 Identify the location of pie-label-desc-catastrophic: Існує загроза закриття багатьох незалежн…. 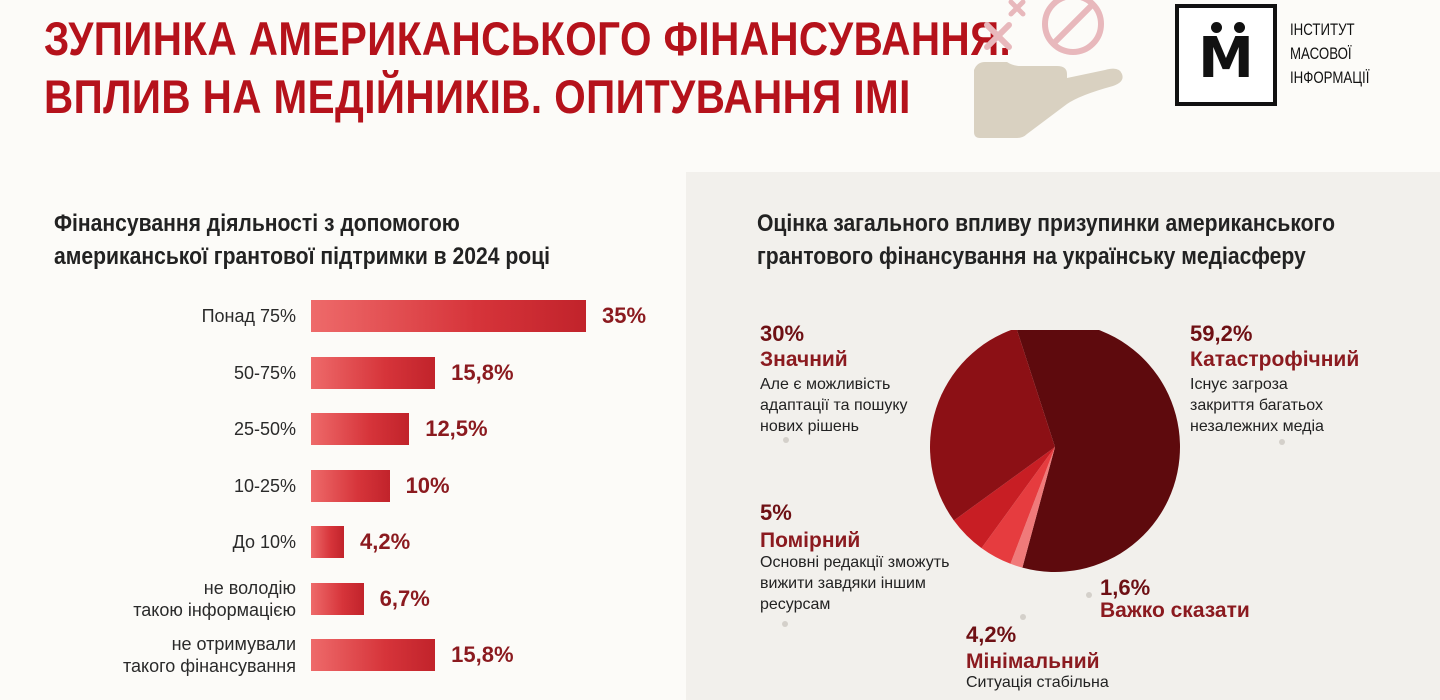
(1257, 405).